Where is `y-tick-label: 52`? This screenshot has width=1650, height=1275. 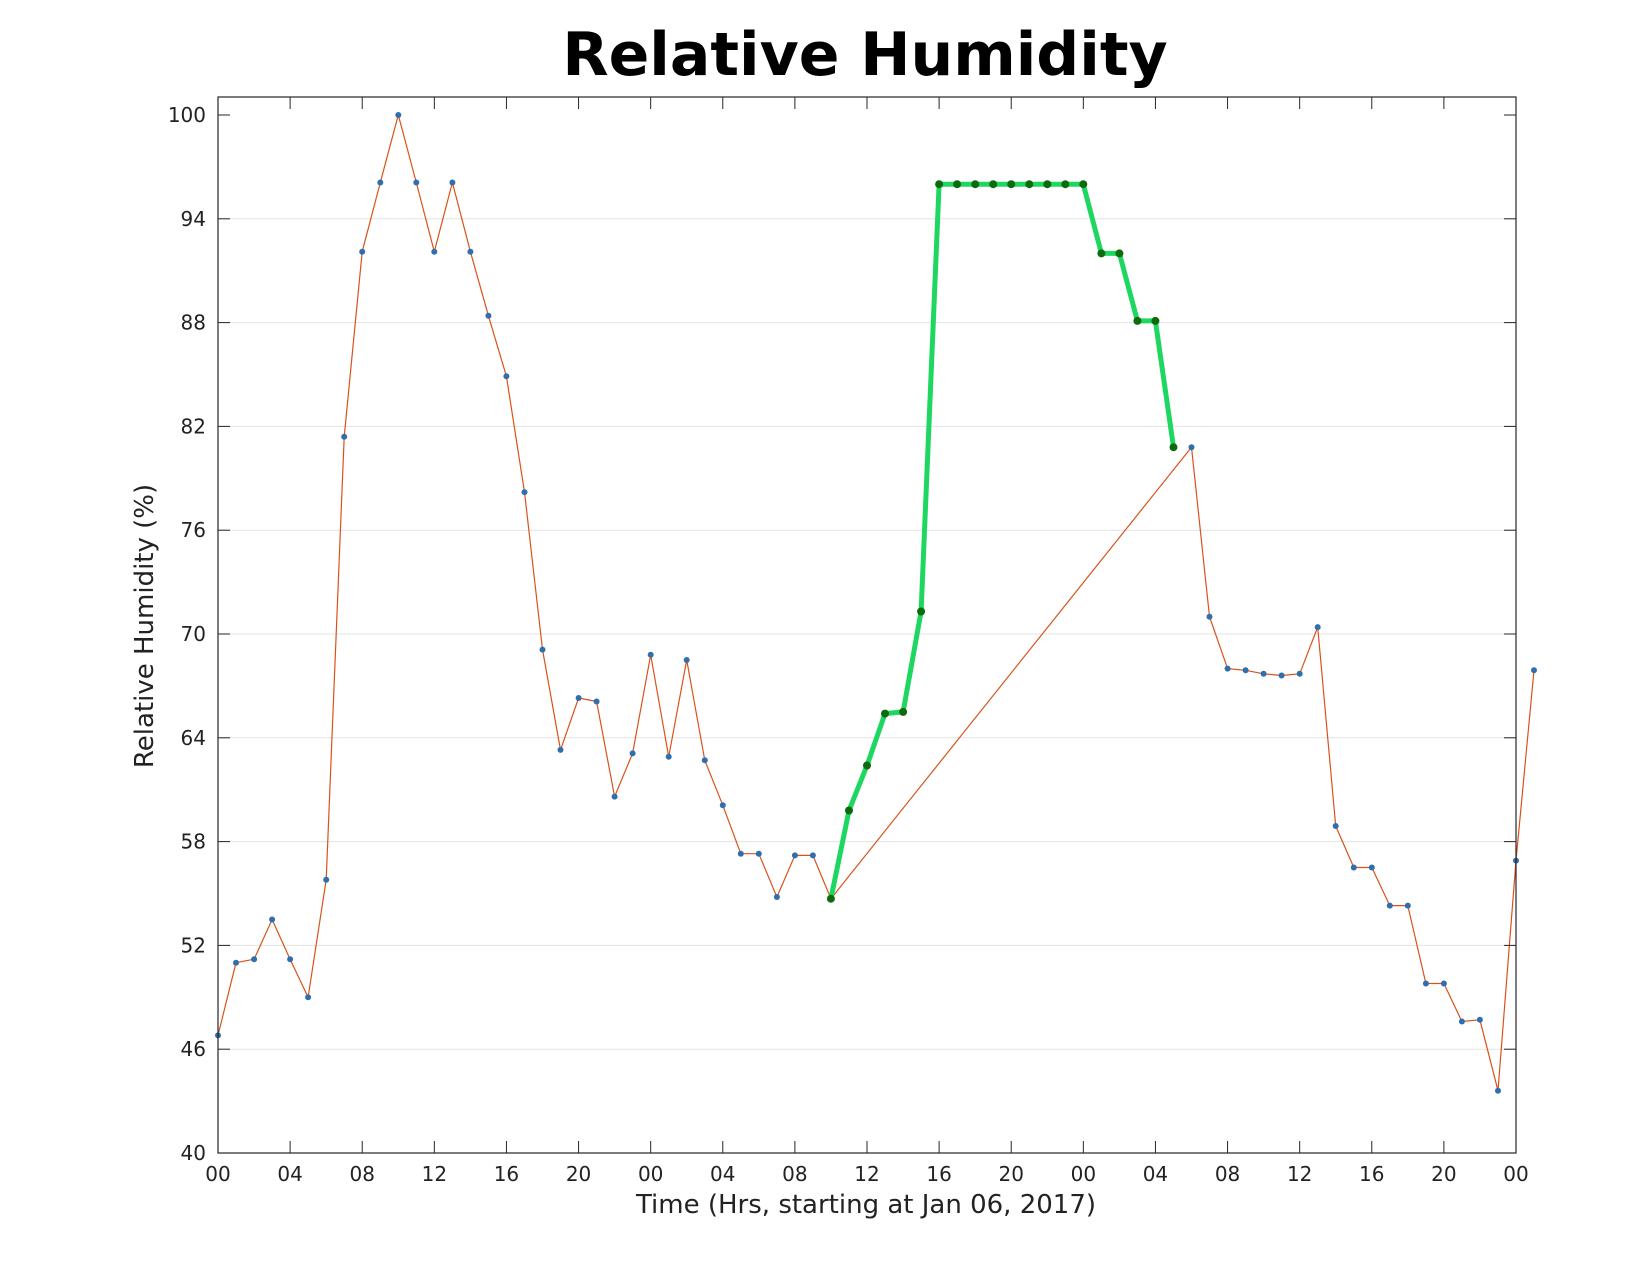 y-tick-label: 52 is located at coordinates (193, 945).